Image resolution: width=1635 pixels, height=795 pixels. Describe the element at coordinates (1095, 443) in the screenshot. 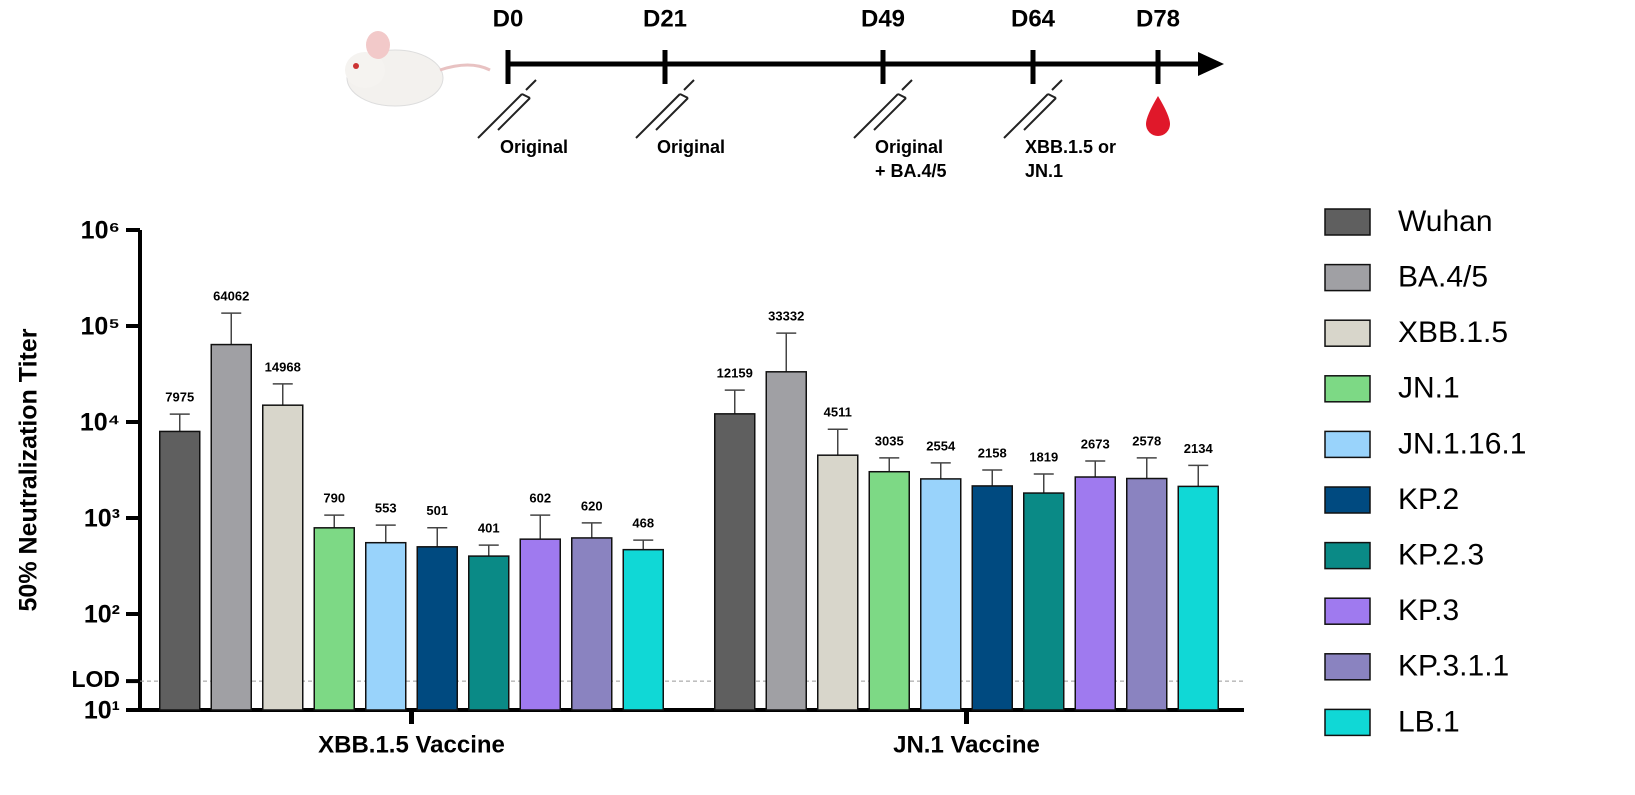

I see `value-label: 2673` at that location.